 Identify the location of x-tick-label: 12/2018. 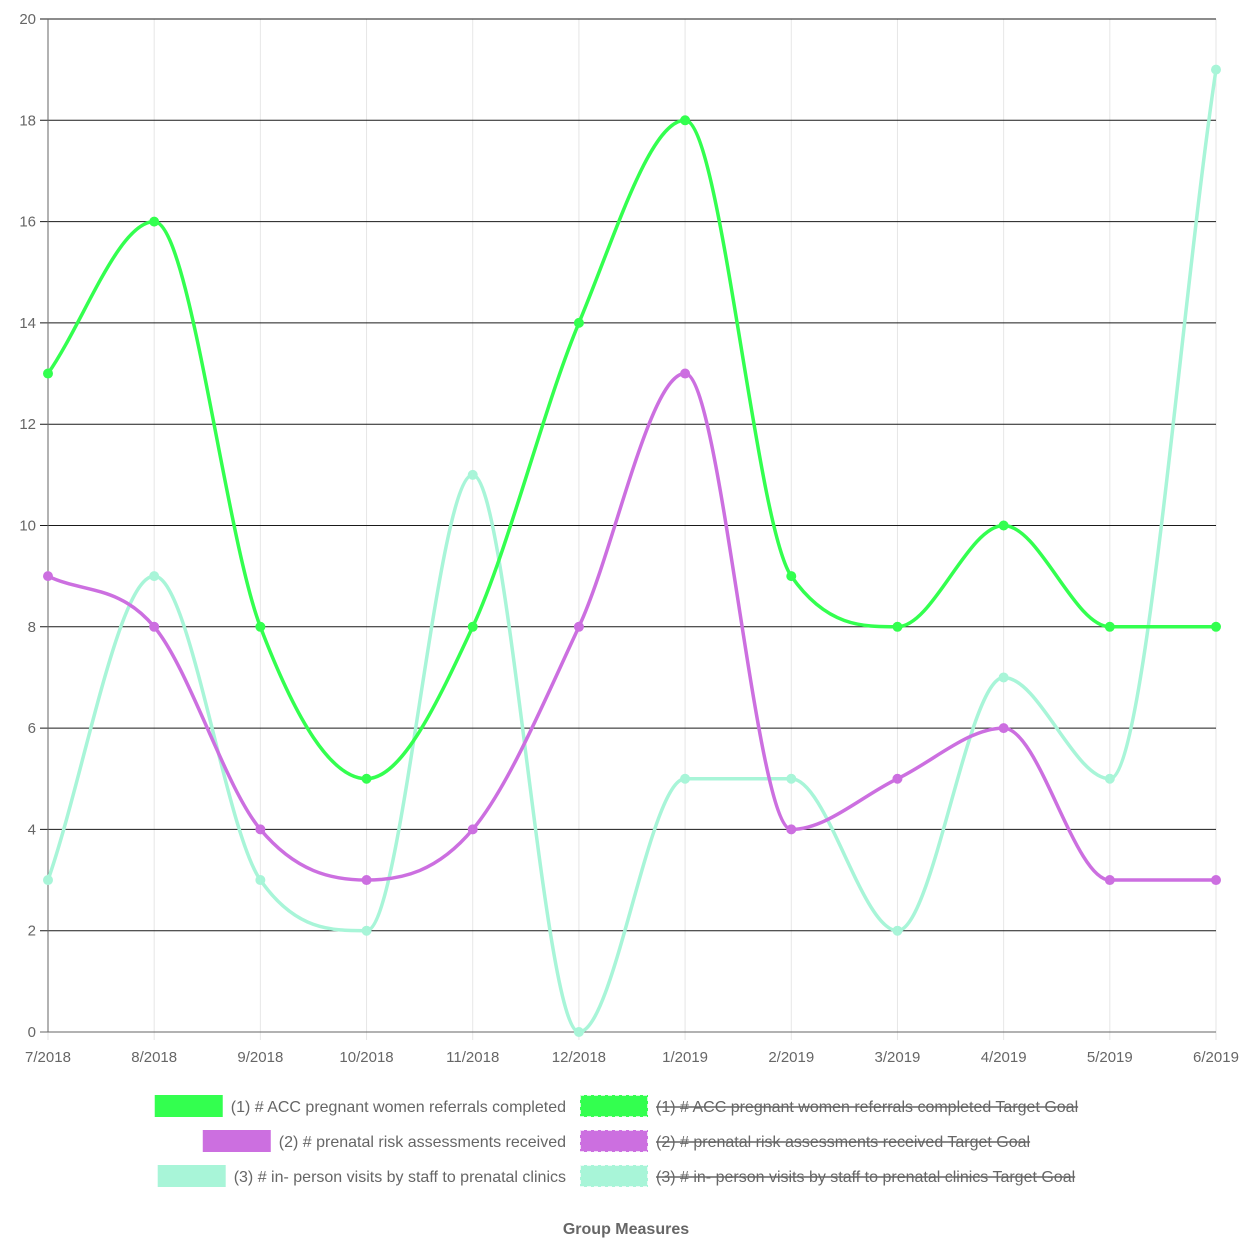
(579, 1057).